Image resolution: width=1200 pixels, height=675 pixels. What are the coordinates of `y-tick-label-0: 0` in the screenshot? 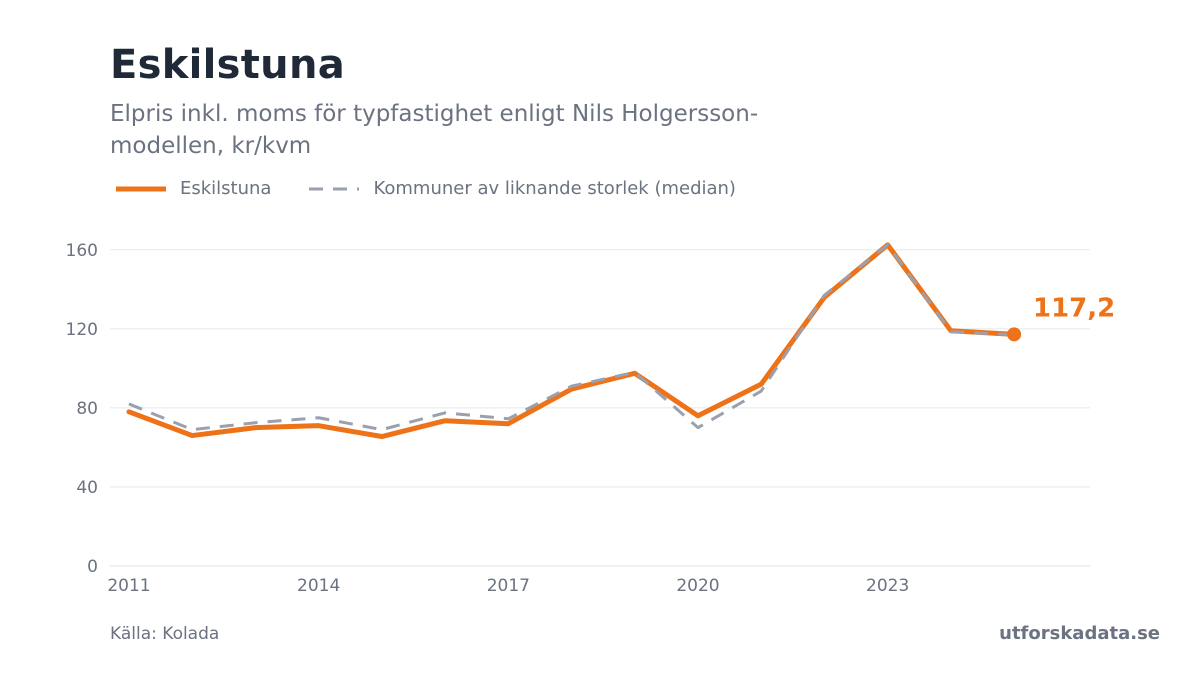 It's located at (92, 567).